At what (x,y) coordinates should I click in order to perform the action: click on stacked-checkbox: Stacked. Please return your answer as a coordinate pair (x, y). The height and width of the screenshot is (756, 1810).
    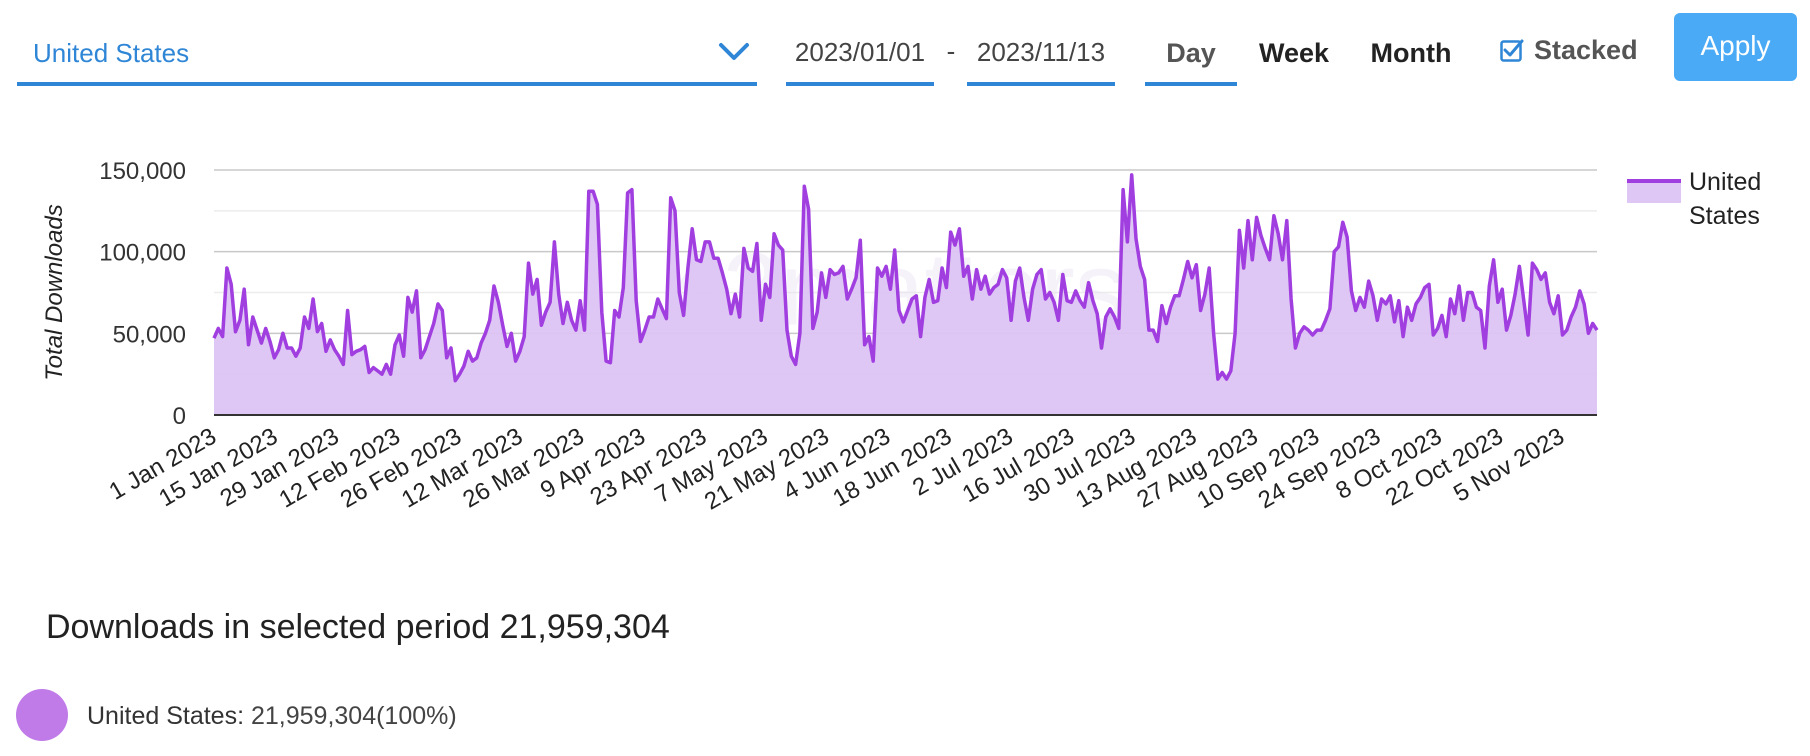
    Looking at the image, I should click on (1569, 50).